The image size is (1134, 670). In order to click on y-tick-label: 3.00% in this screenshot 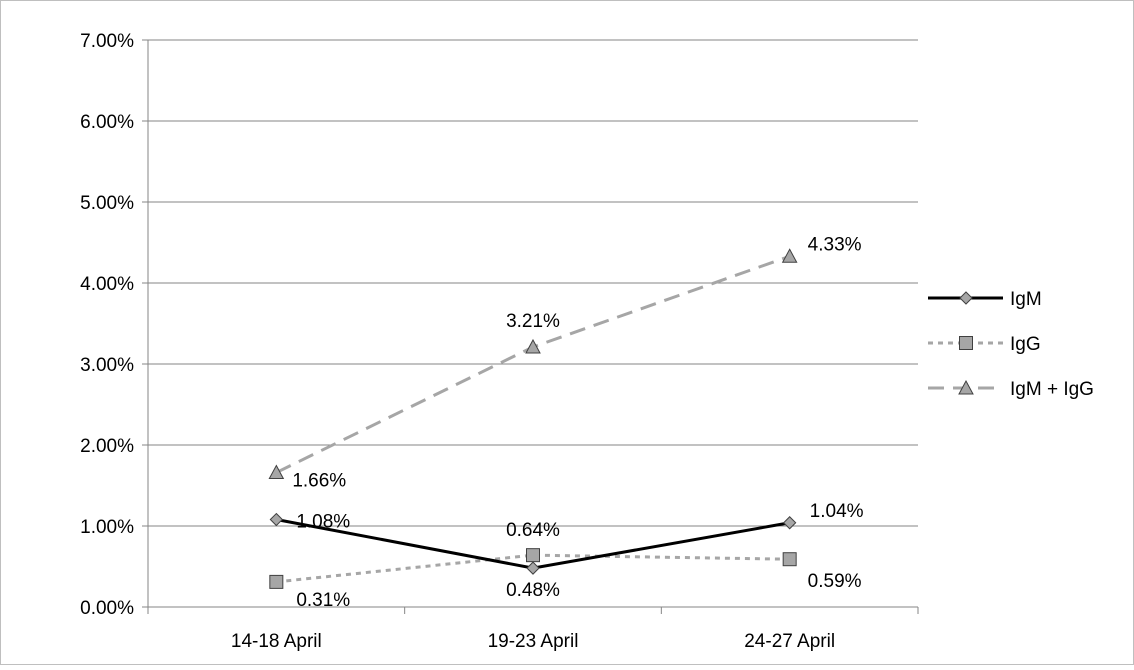, I will do `click(107, 365)`.